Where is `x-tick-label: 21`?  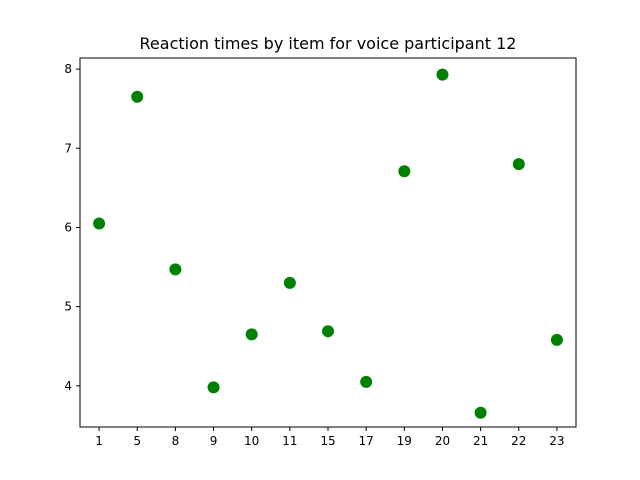
x-tick-label: 21 is located at coordinates (480, 441).